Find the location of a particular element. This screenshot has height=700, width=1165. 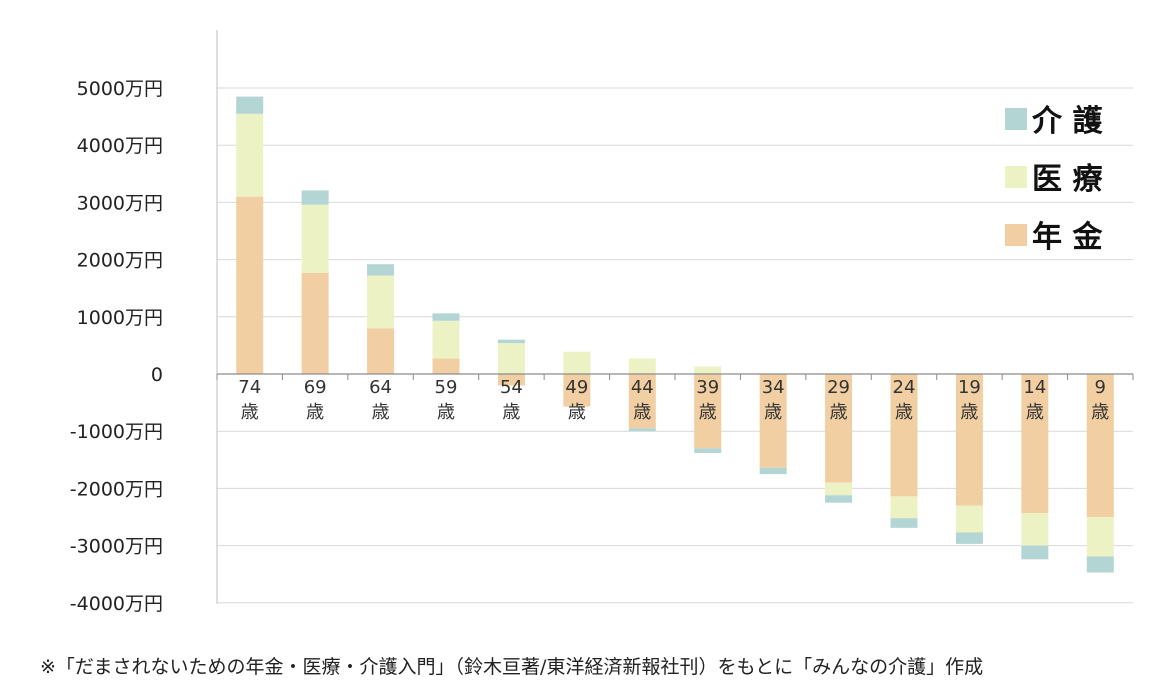

y-tick-label: -4000万円 is located at coordinates (116, 604).